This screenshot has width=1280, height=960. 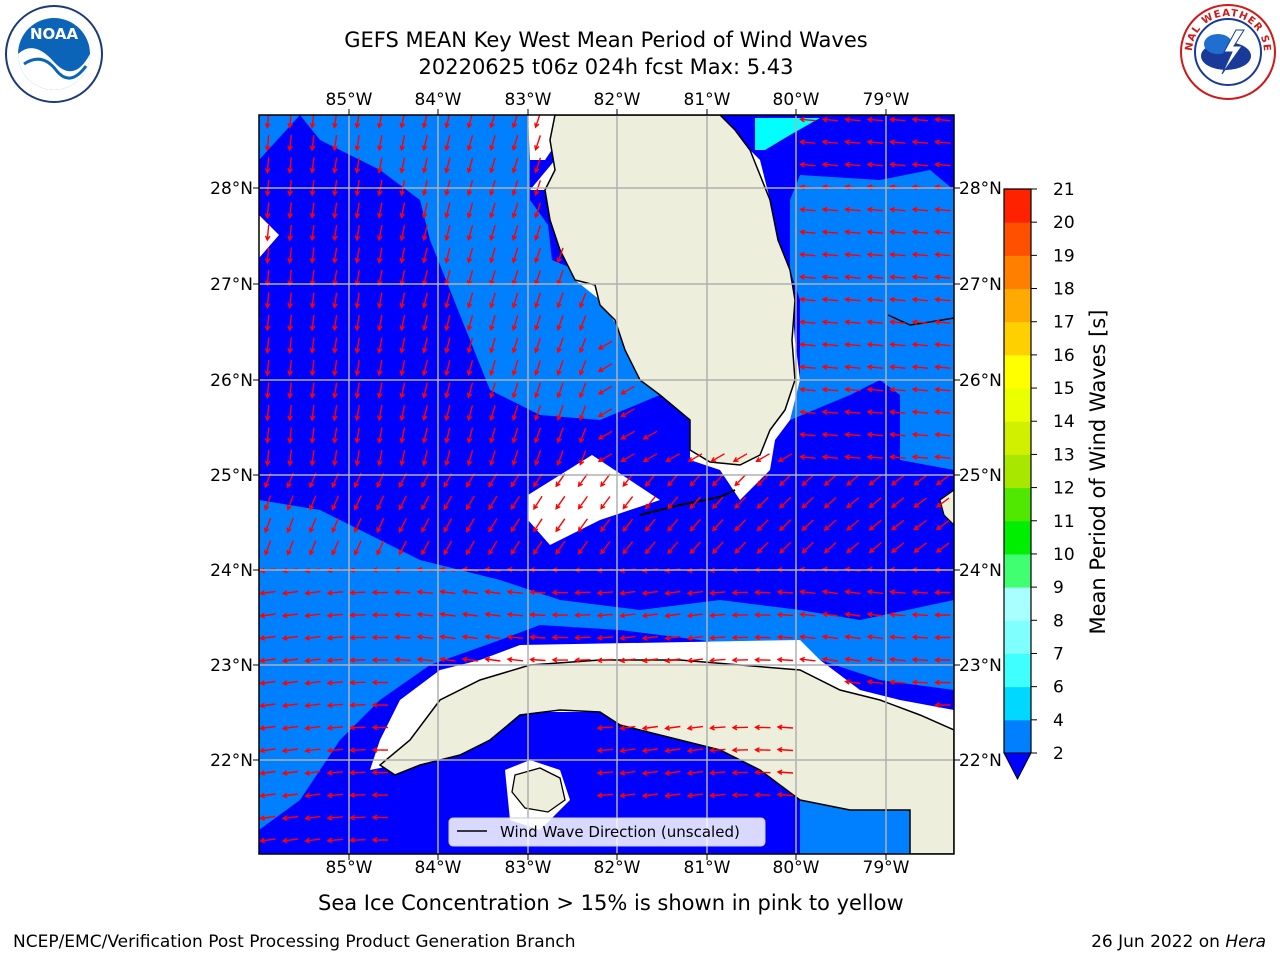 I want to click on colorbar-swatch, so click(x=1017, y=504).